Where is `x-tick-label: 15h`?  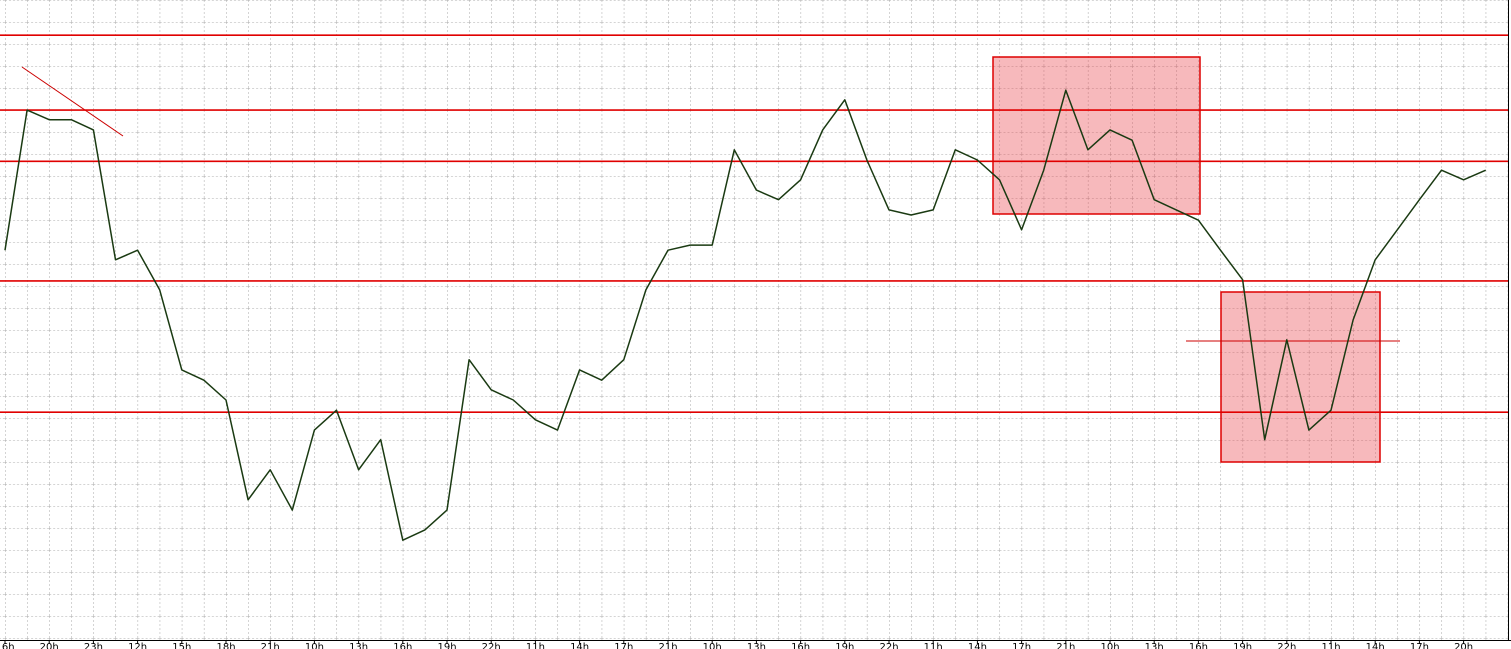
x-tick-label: 15h is located at coordinates (181, 645).